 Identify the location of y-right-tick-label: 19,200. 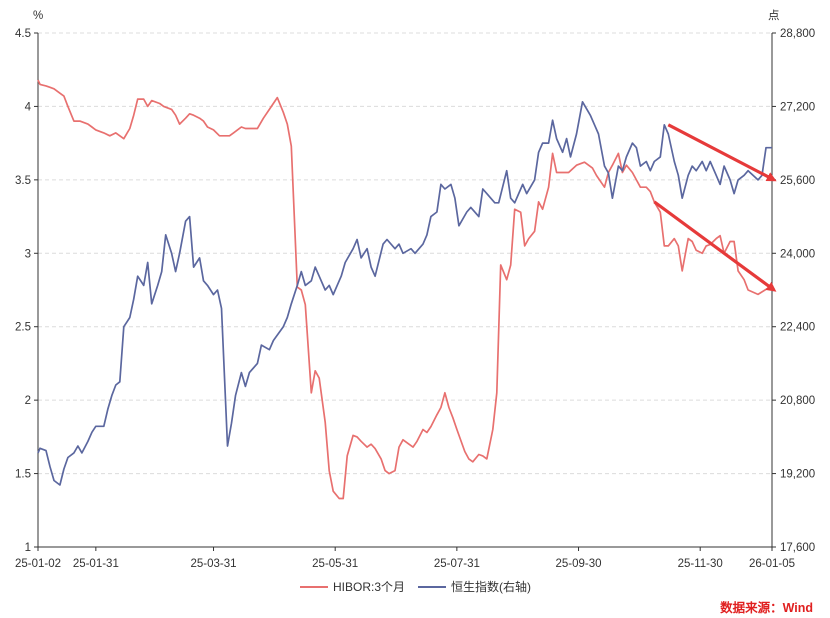
(797, 475).